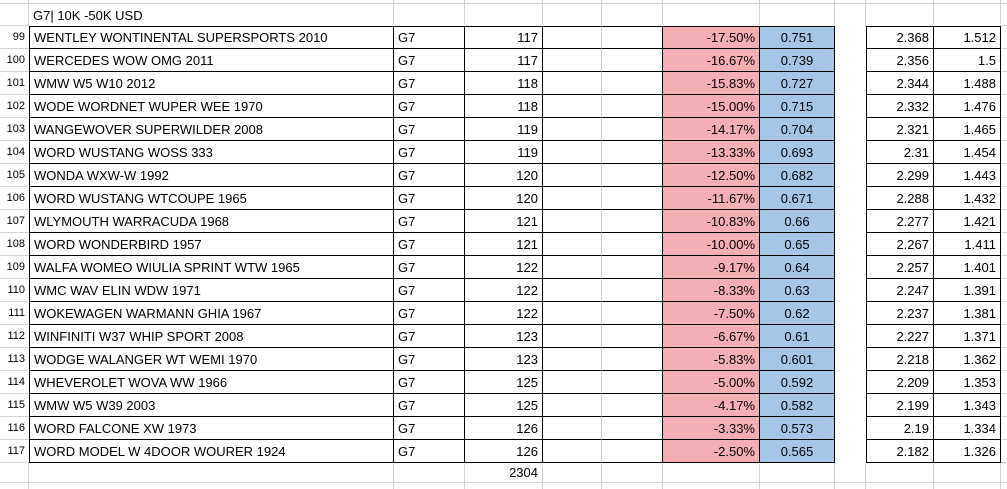 The height and width of the screenshot is (489, 1007). Describe the element at coordinates (211, 244) in the screenshot. I see `car-name-cell: WORD WONDERBIRD 1957` at that location.